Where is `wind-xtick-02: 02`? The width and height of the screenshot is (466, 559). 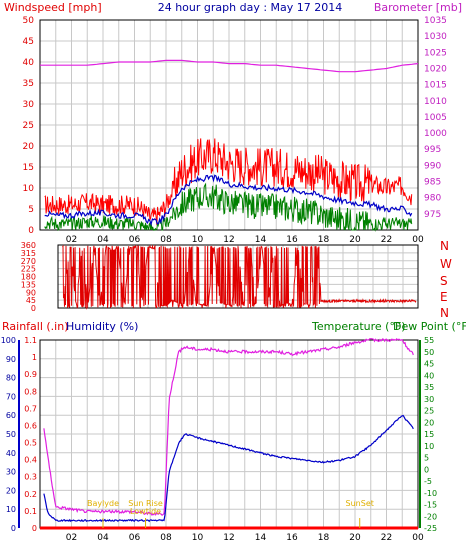 wind-xtick-02: 02 is located at coordinates (71, 240).